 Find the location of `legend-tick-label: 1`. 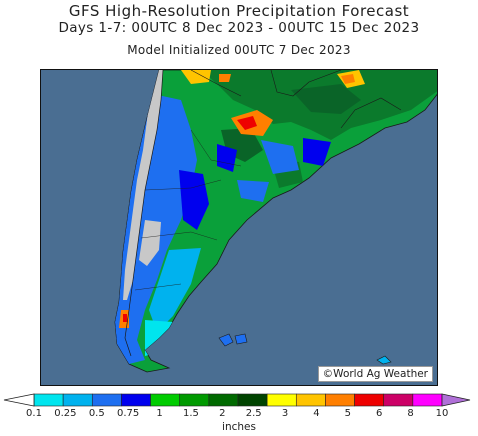

legend-tick-label: 1 is located at coordinates (159, 413).